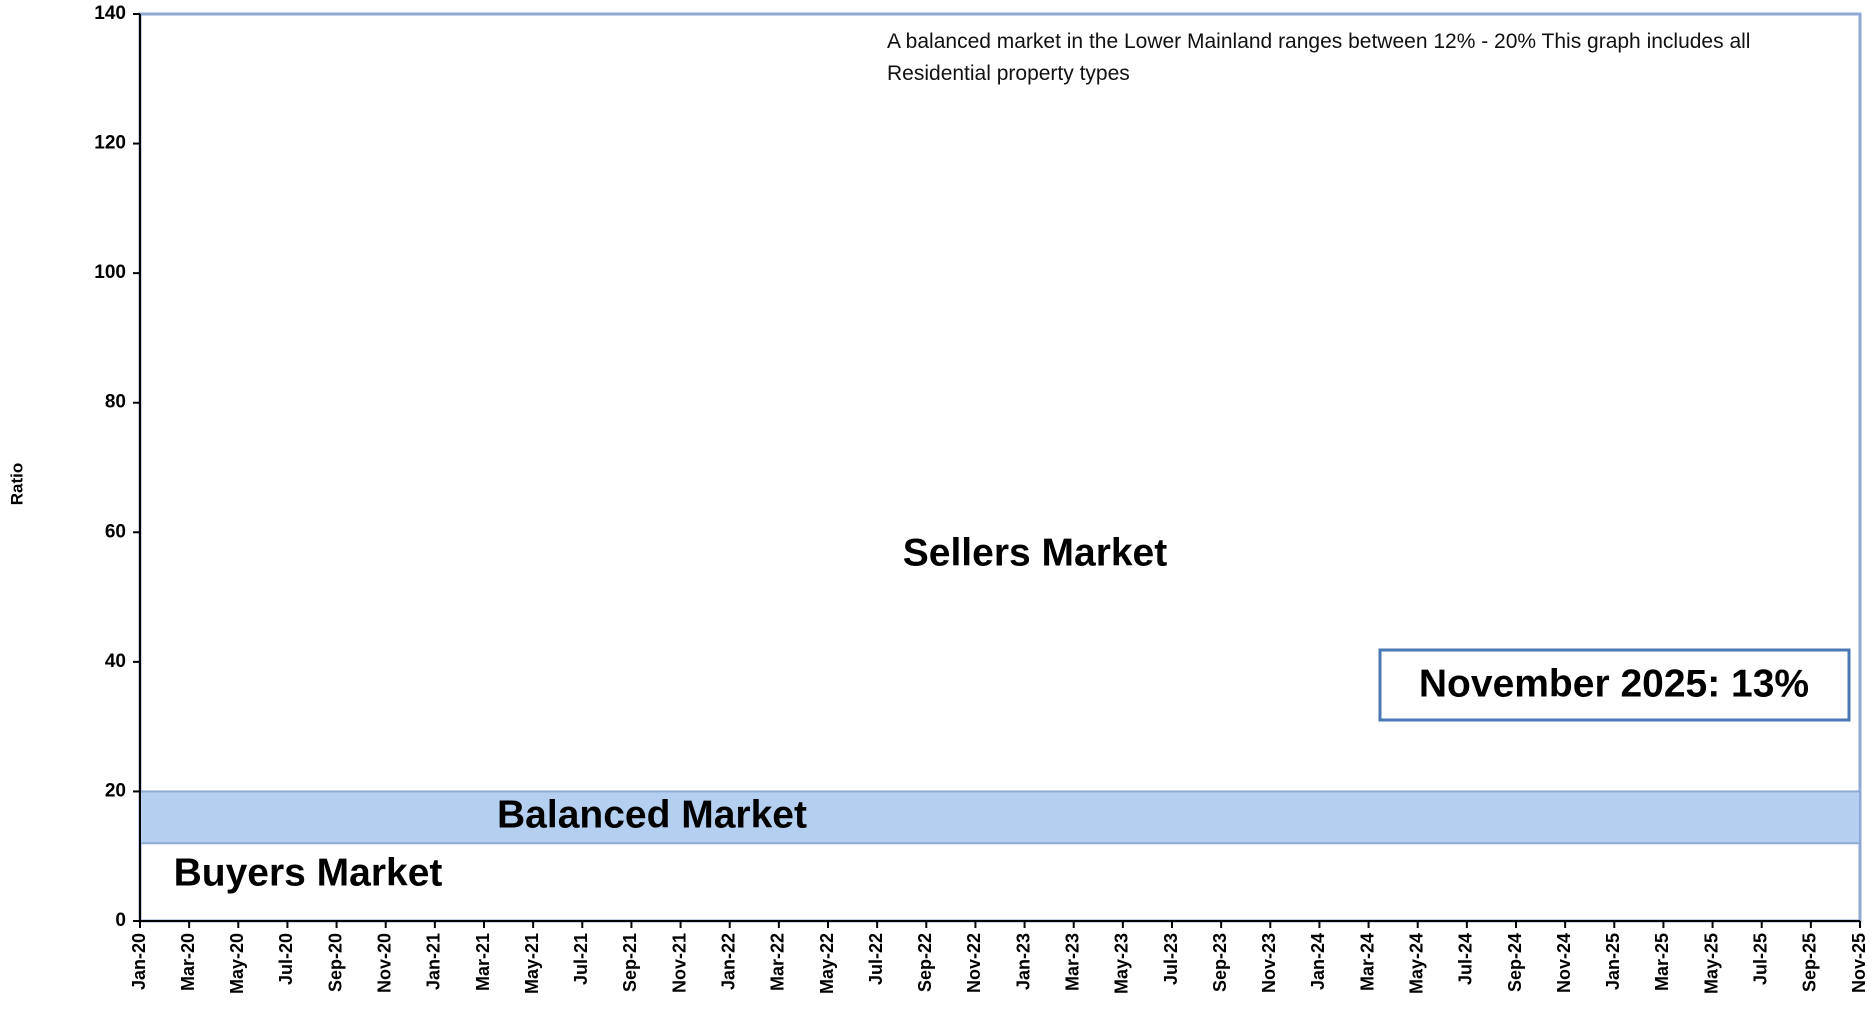 The image size is (1871, 1013). I want to click on x-tick-label: Nov-21, so click(679, 963).